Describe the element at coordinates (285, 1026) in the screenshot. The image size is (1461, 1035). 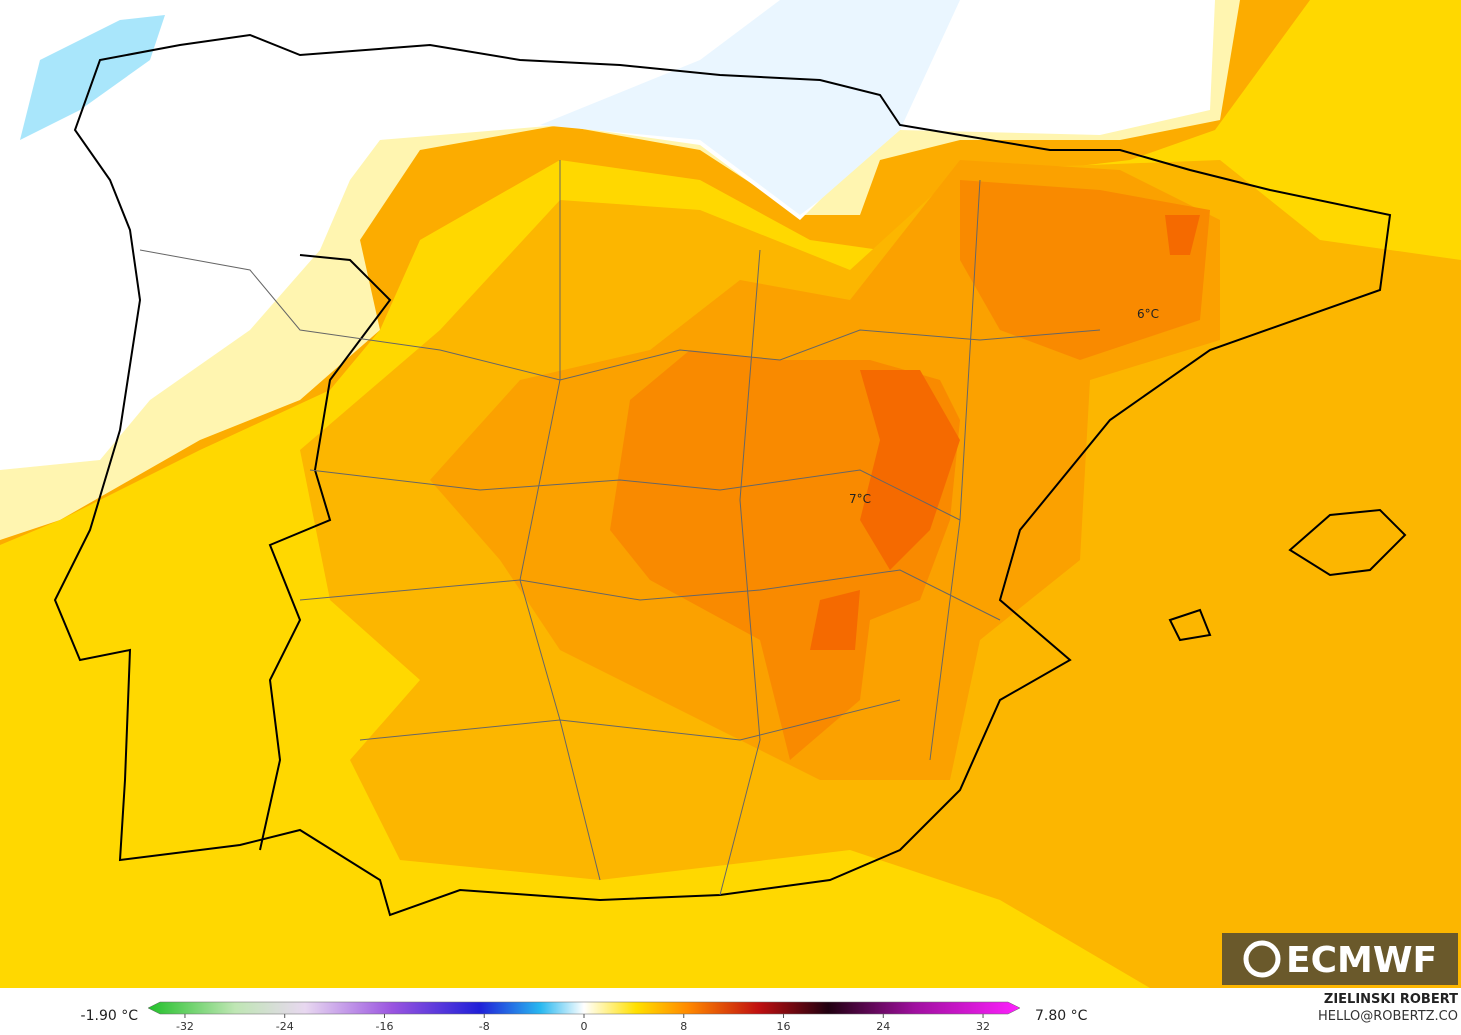
I see `colorbar-tick-label: -24` at that location.